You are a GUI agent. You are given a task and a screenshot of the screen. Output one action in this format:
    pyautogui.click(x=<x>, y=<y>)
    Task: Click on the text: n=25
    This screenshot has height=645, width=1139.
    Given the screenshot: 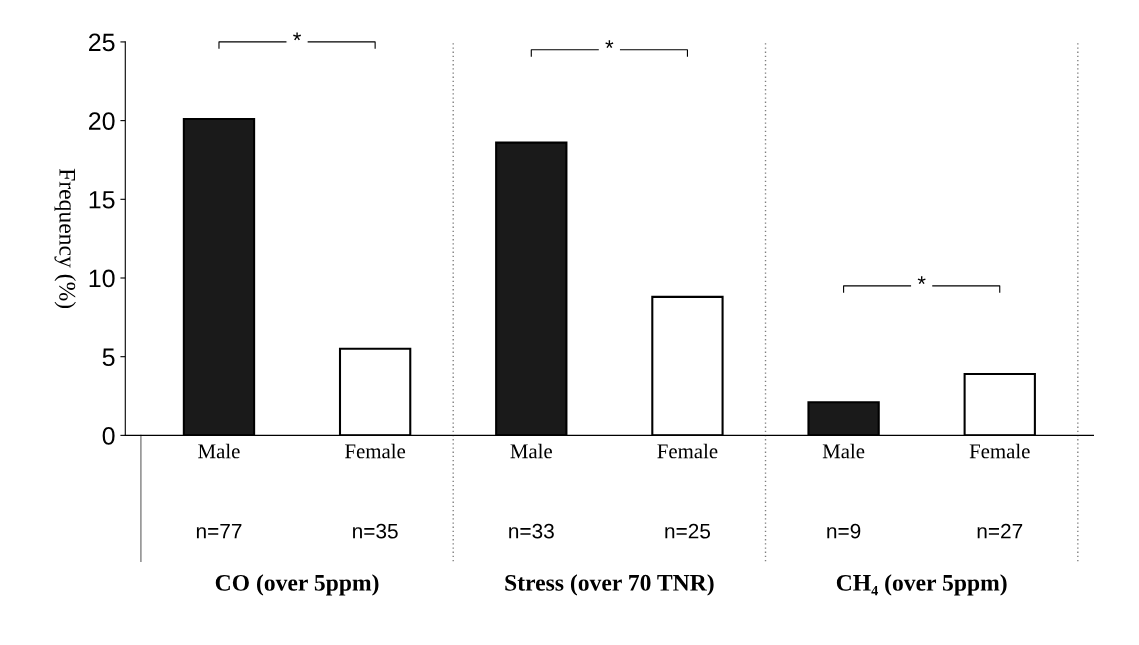 What is the action you would take?
    pyautogui.click(x=688, y=531)
    